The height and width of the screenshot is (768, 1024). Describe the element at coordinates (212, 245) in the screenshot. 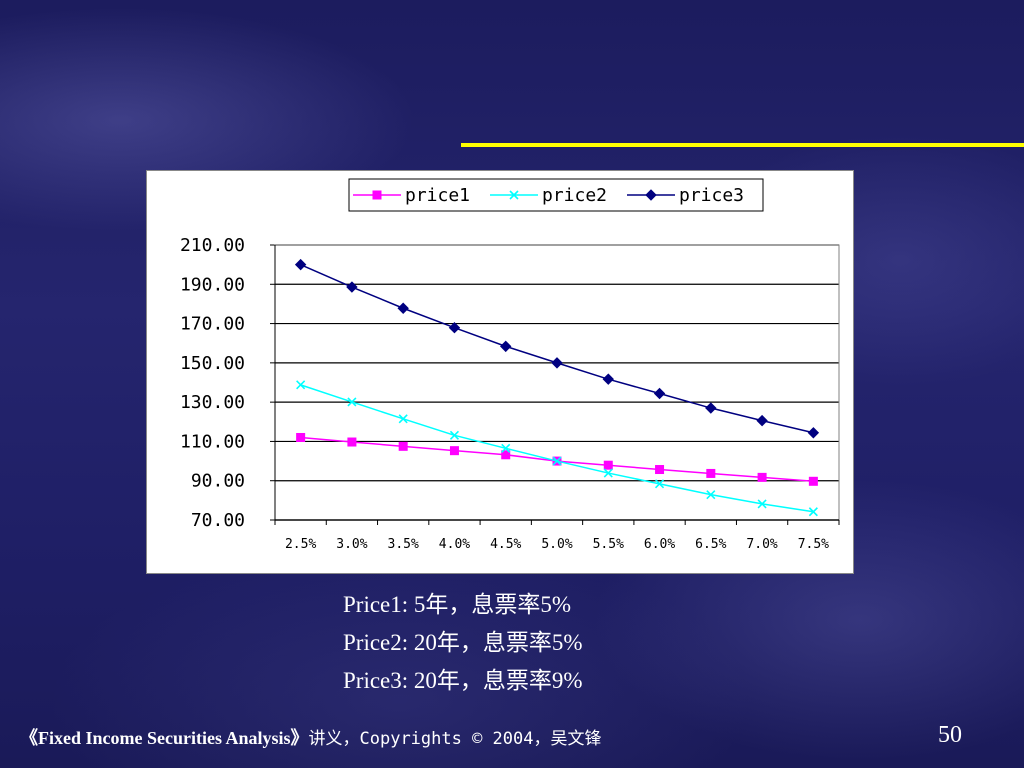

I see `y-tick-label: 210.00` at that location.